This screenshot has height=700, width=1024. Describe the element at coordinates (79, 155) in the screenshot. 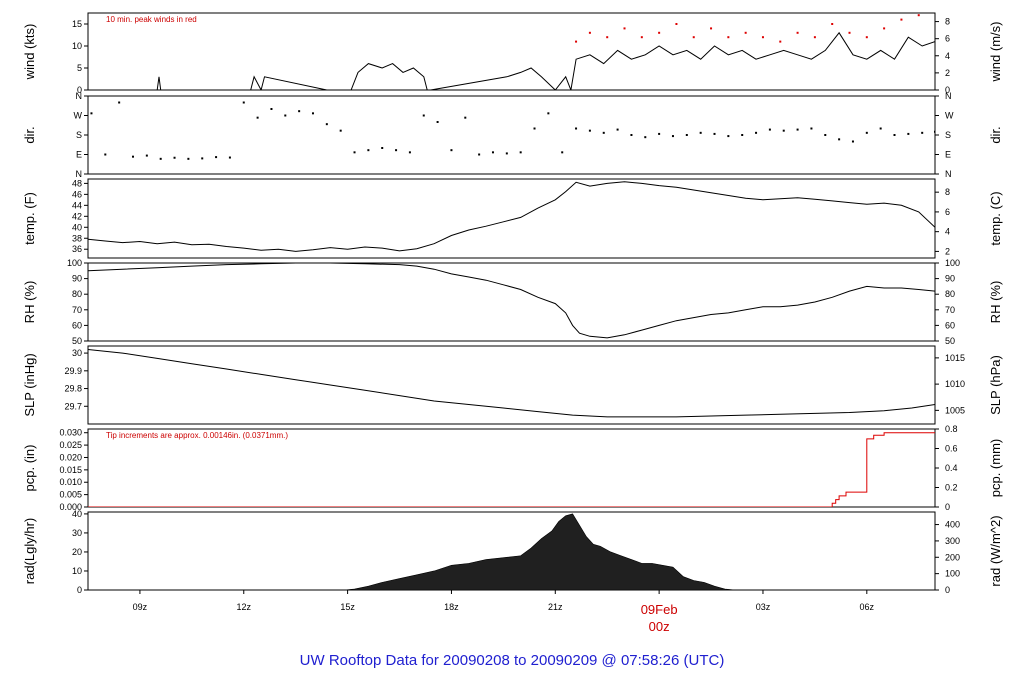

I see `dir-left-tick-label: E` at that location.